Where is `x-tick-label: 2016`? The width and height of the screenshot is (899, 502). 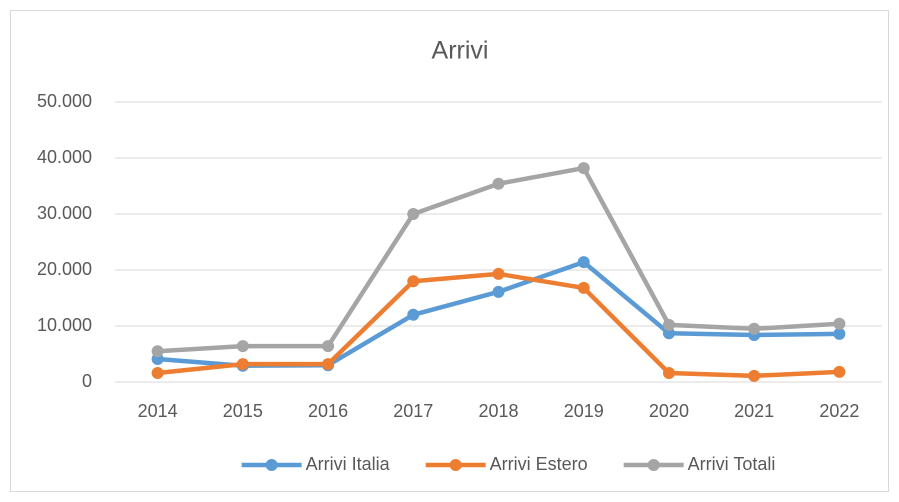 x-tick-label: 2016 is located at coordinates (328, 411).